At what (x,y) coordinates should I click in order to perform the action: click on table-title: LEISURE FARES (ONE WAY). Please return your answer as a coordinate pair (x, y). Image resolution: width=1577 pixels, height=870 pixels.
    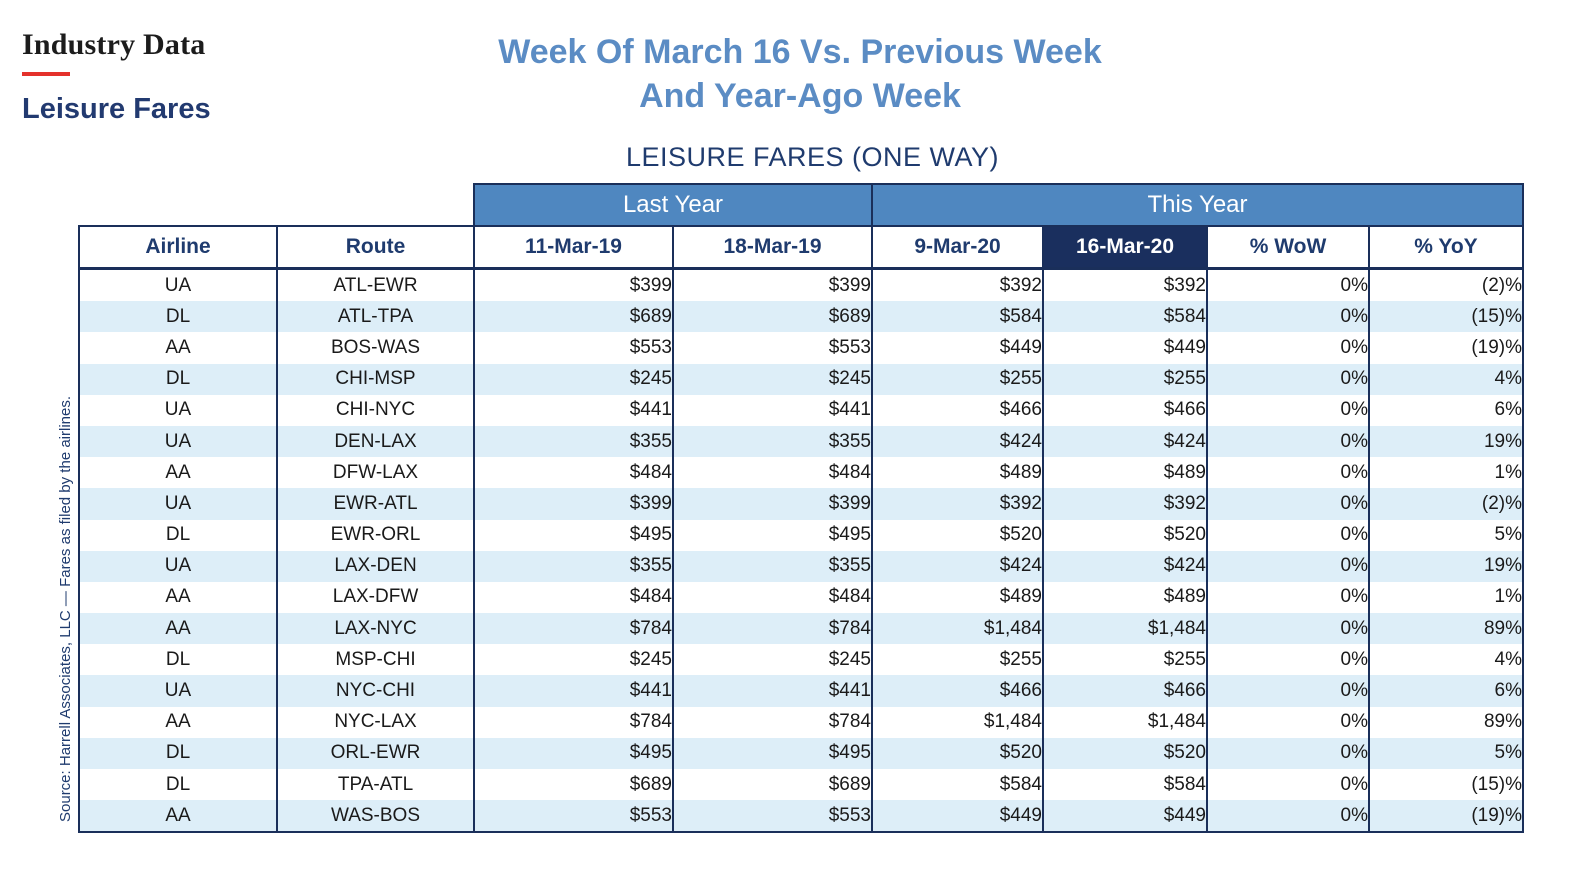
    Looking at the image, I should click on (812, 157).